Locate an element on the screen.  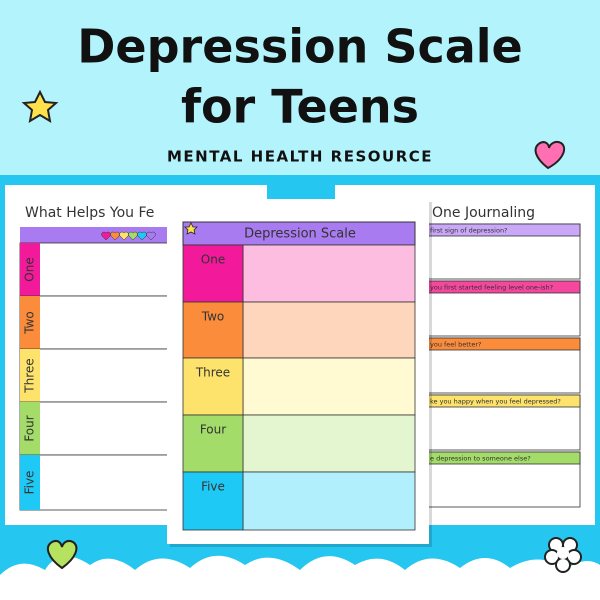
flower-icon is located at coordinates (563, 555).